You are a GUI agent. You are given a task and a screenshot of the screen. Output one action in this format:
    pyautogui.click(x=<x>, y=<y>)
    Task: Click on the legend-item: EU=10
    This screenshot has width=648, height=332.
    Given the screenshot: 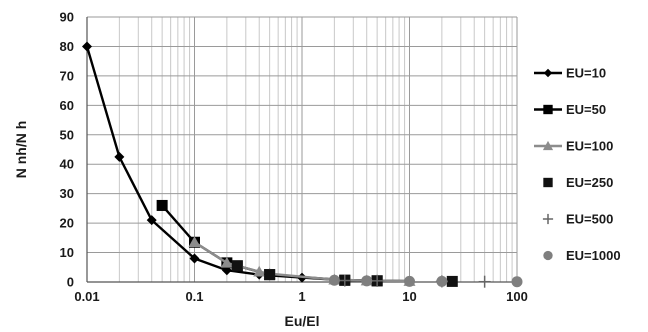 What is the action you would take?
    pyautogui.click(x=570, y=73)
    